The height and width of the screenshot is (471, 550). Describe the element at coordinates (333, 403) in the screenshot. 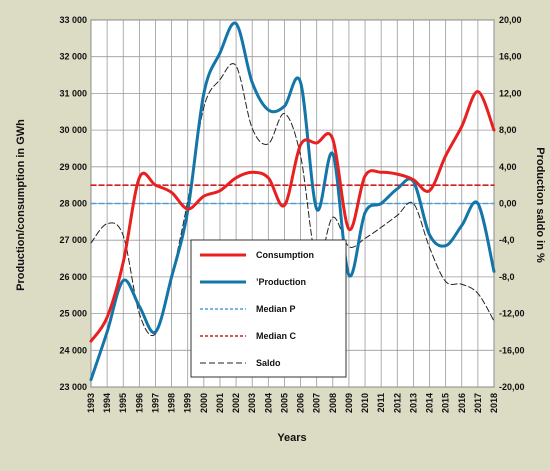

I see `x-tick-label: 2008` at that location.